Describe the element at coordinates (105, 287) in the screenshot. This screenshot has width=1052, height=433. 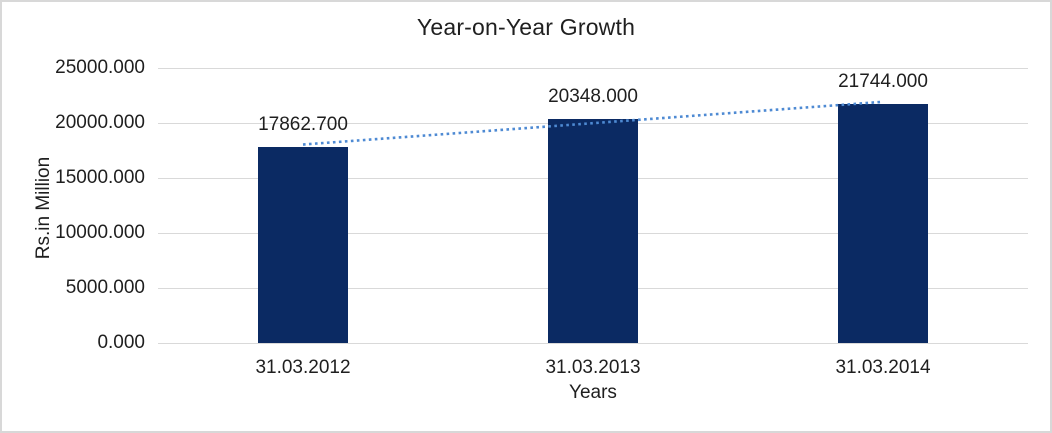
I see `y-tick-label: 5000.000` at that location.